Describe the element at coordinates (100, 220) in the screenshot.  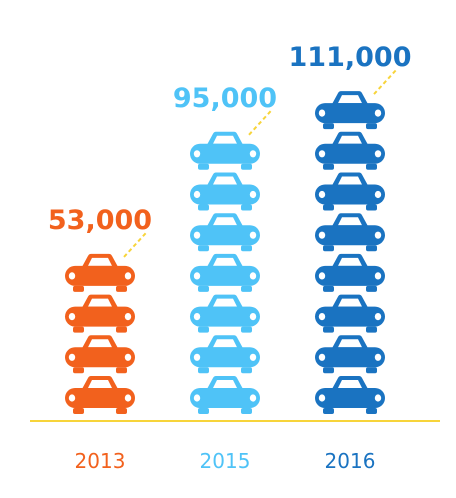
I see `value-label: 53,000` at that location.